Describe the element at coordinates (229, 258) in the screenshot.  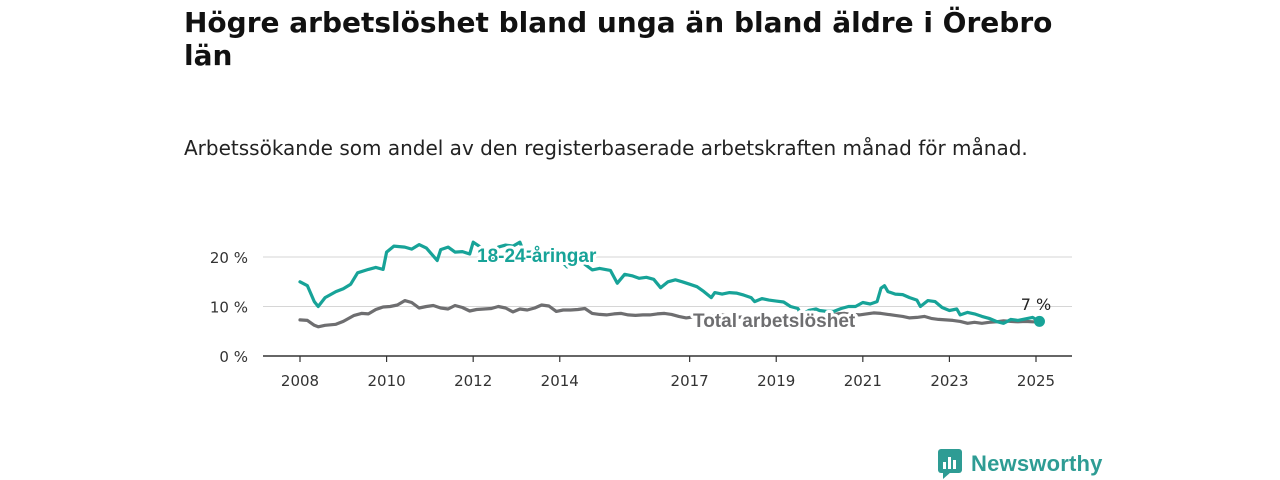
I see `y-tick-label: 20 %` at that location.